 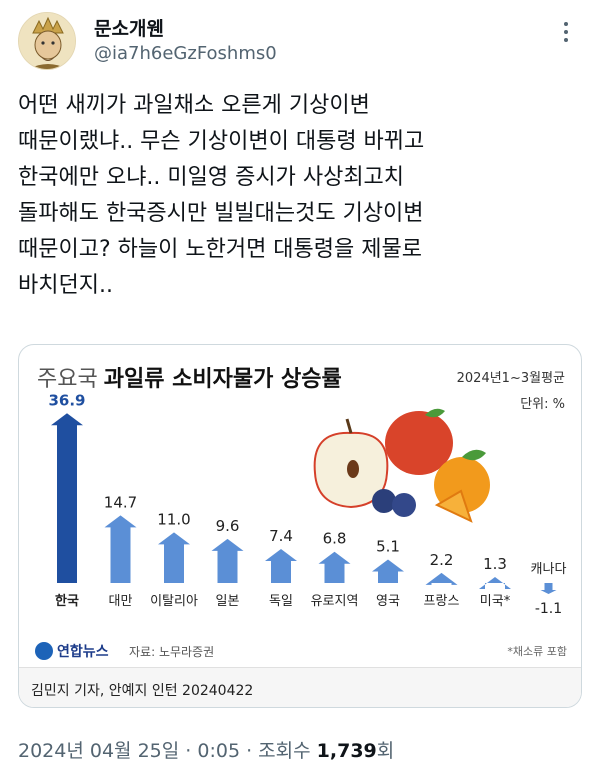 I want to click on tweet-header: 문소개웬 @ia7h6eGzFoshms0, so click(x=300, y=43).